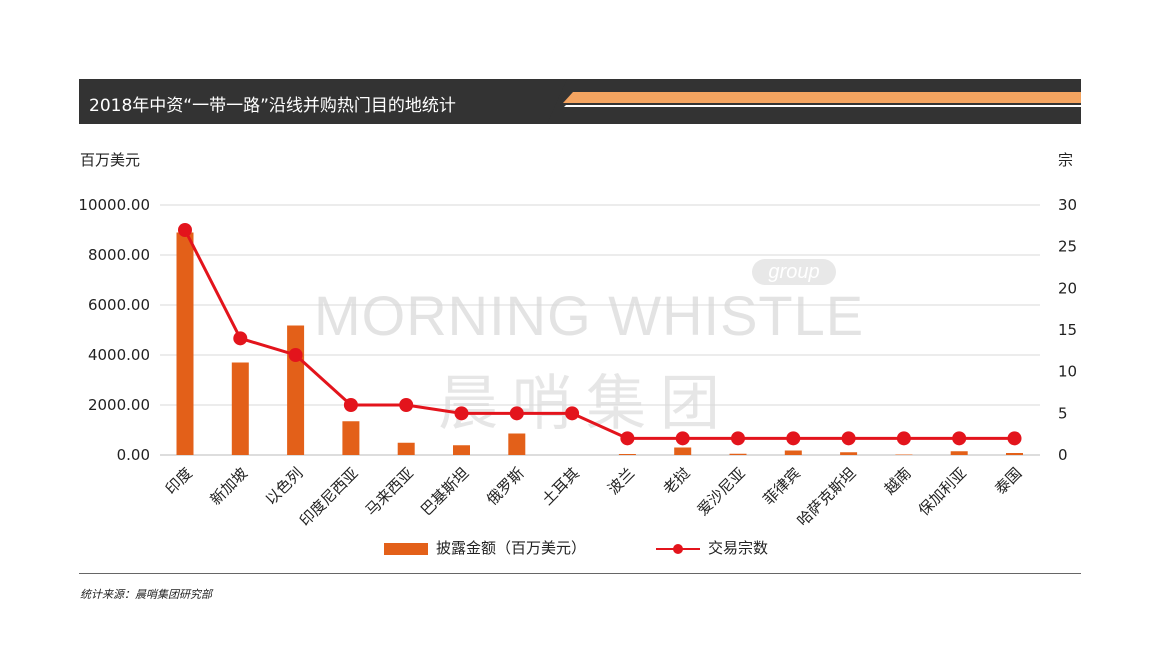 Image resolution: width=1153 pixels, height=668 pixels. What do you see at coordinates (511, 548) in the screenshot?
I see `legend-bar-label: 披露金额（百万美元）` at bounding box center [511, 548].